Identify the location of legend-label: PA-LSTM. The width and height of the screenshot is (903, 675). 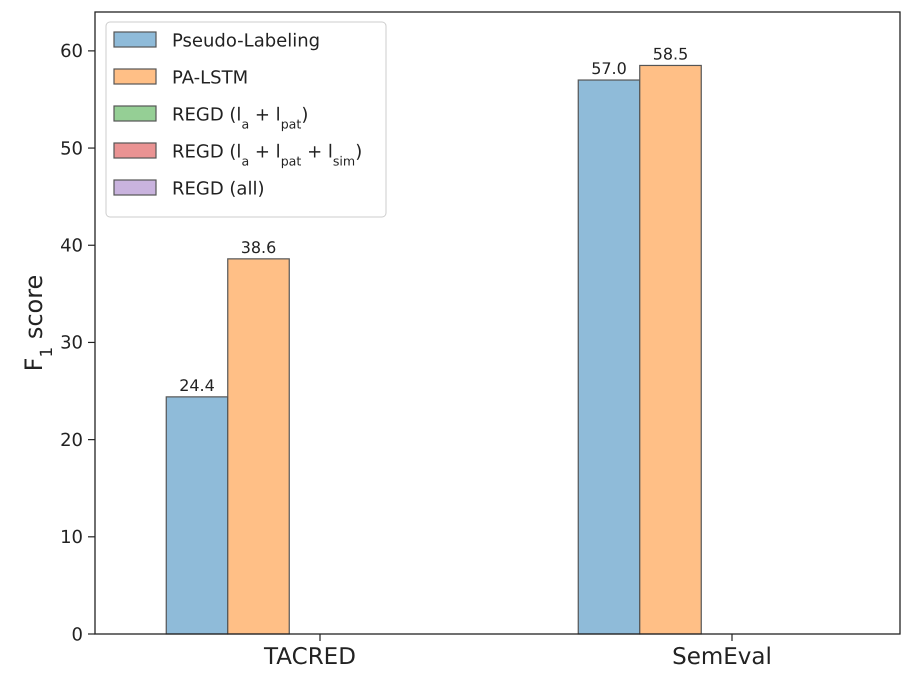
(210, 77).